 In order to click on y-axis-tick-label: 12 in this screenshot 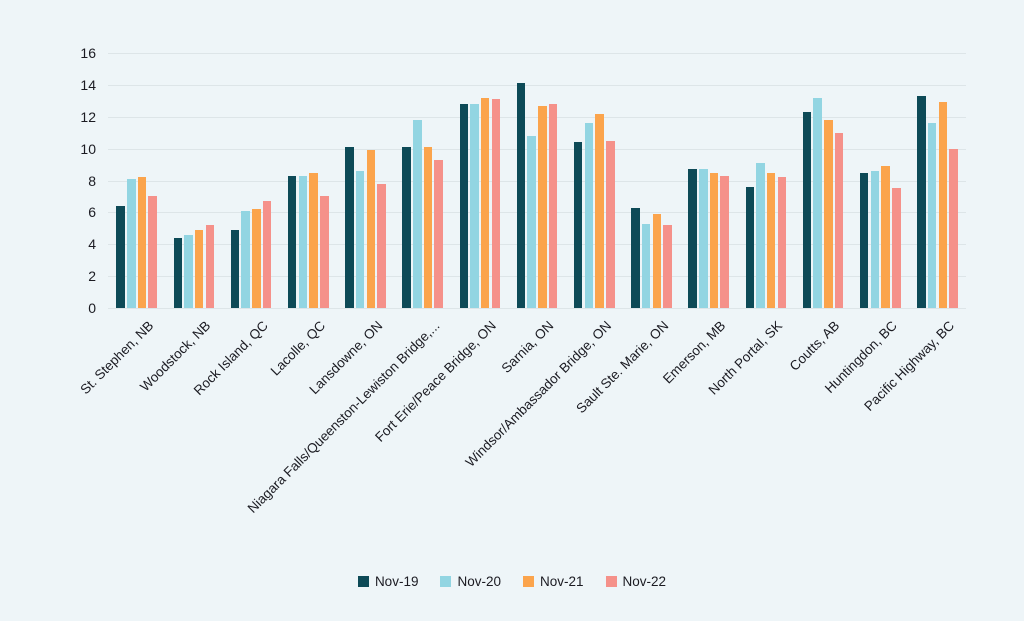, I will do `click(88, 116)`.